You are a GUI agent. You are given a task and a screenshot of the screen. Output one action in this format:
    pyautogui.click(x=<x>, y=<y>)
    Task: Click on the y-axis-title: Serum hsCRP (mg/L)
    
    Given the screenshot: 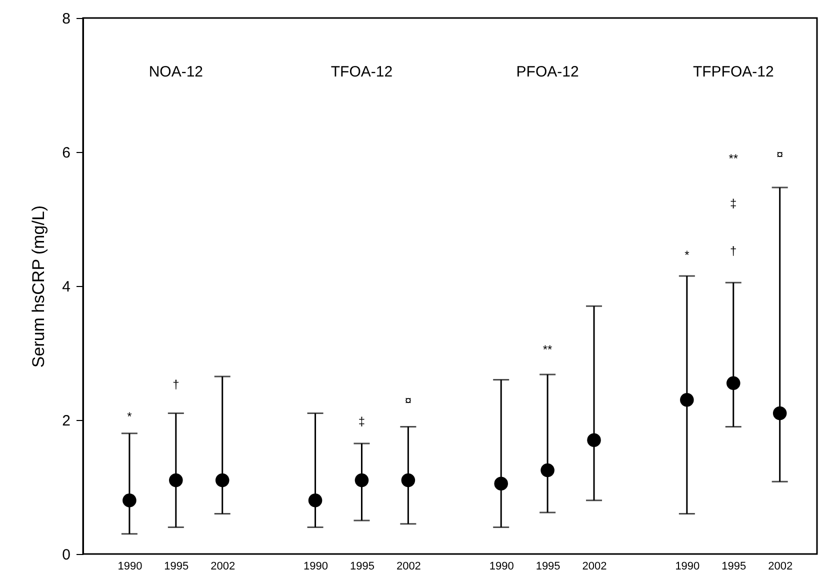 What is the action you would take?
    pyautogui.click(x=38, y=286)
    